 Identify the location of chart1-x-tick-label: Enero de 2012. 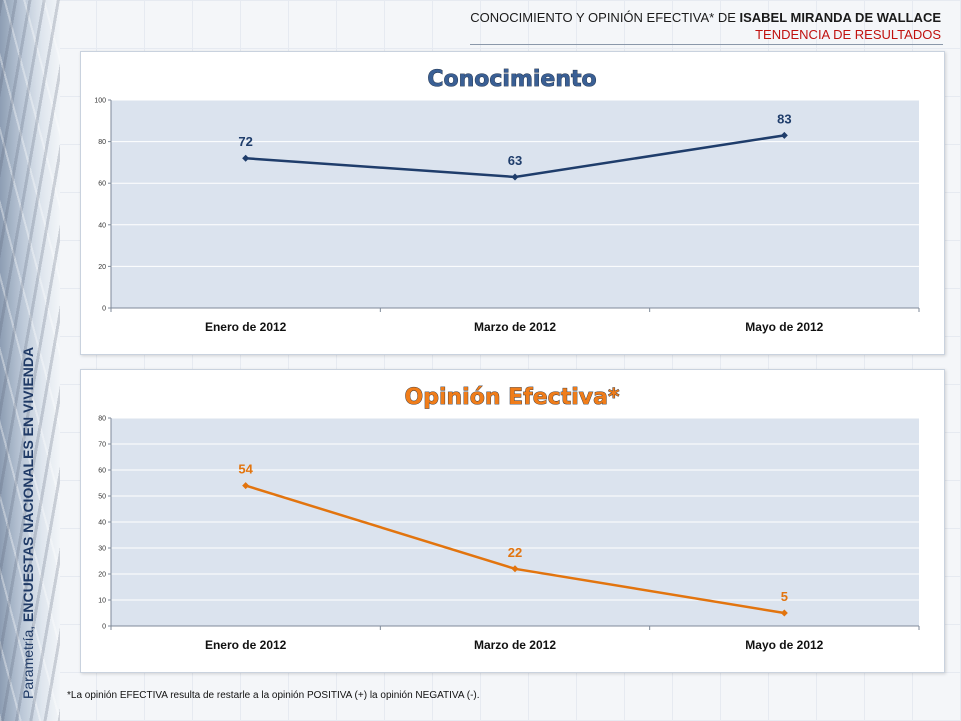
(246, 327).